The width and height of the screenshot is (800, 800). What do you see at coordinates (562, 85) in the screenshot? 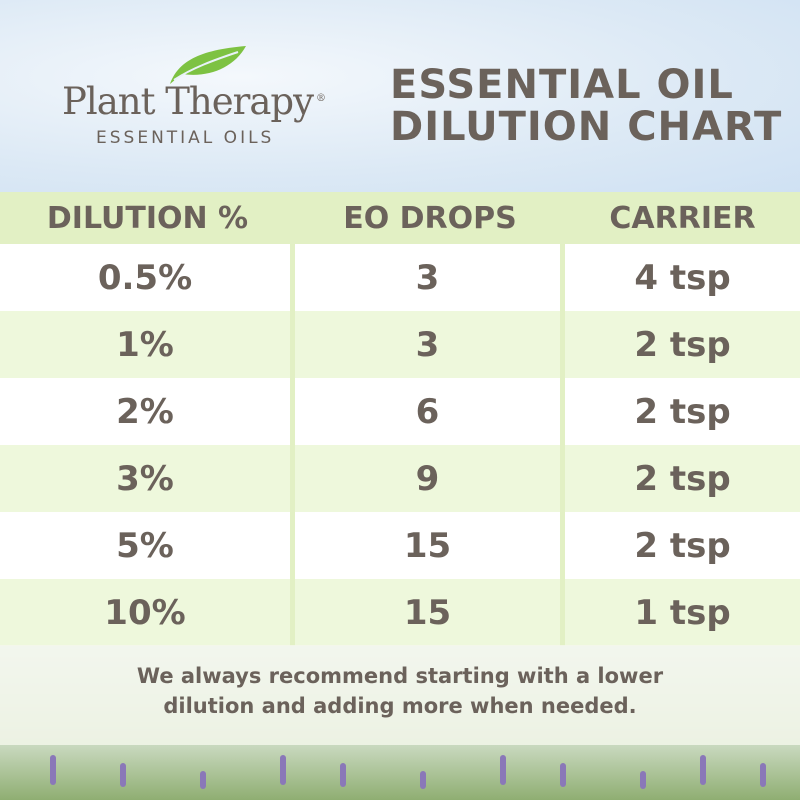
I see `title-line-1: ESSENTIAL OIL` at bounding box center [562, 85].